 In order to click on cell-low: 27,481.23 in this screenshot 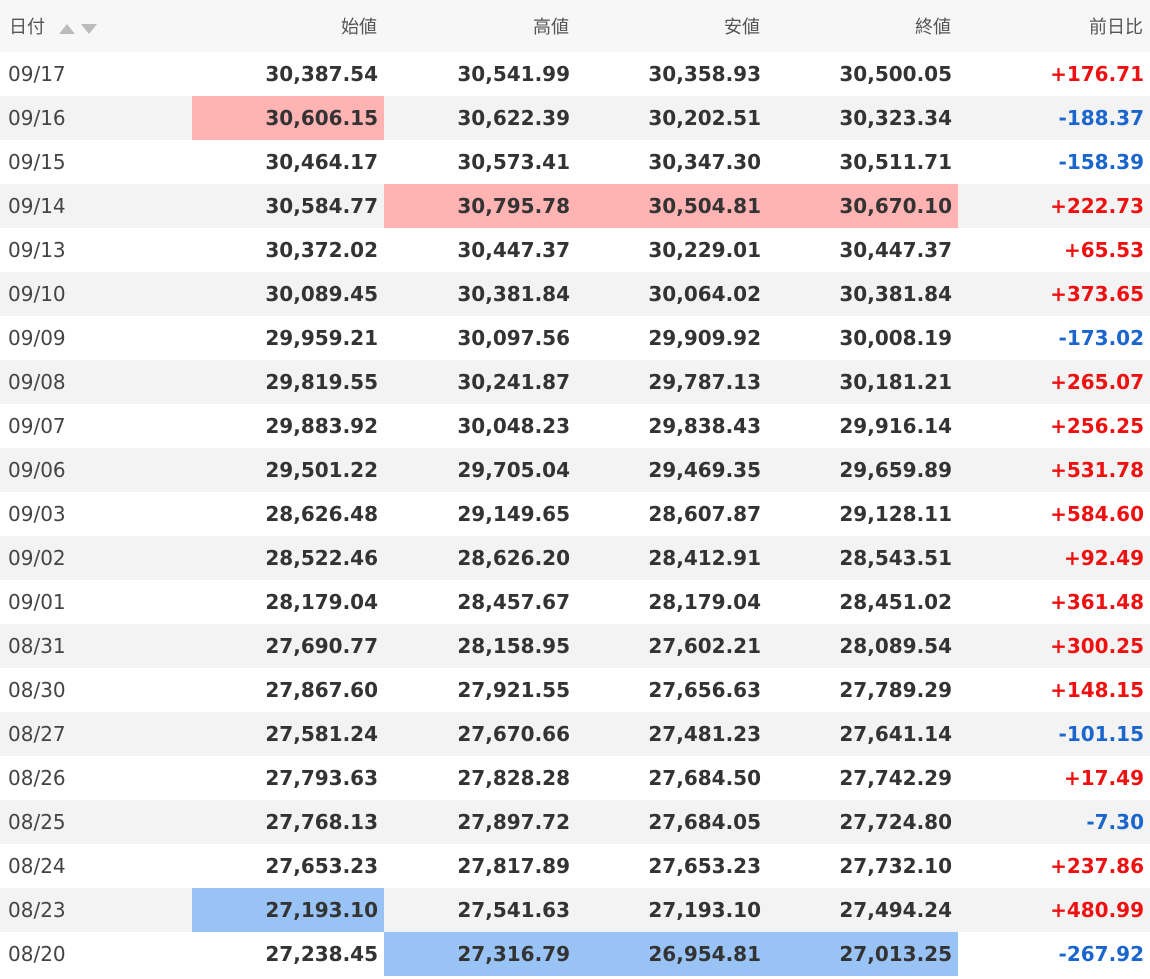, I will do `click(704, 734)`.